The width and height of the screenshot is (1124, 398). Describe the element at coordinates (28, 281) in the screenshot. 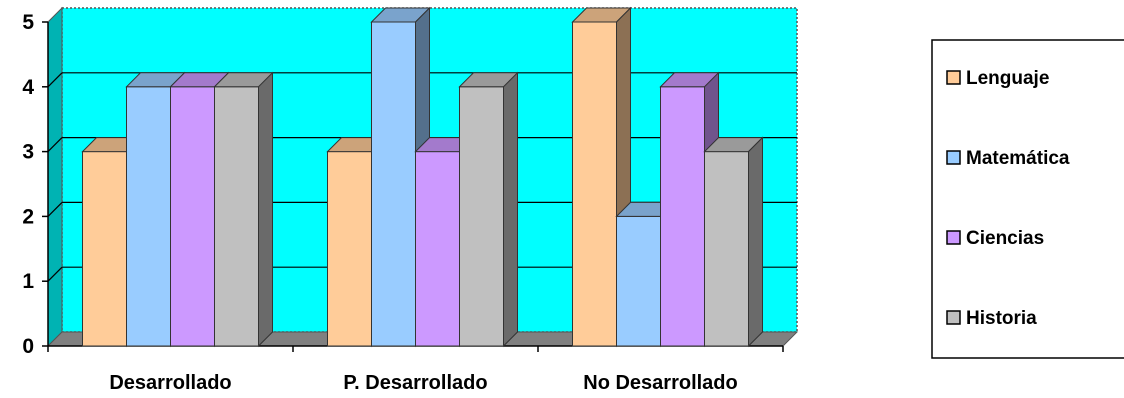

I see `y-tick-label: 1` at that location.